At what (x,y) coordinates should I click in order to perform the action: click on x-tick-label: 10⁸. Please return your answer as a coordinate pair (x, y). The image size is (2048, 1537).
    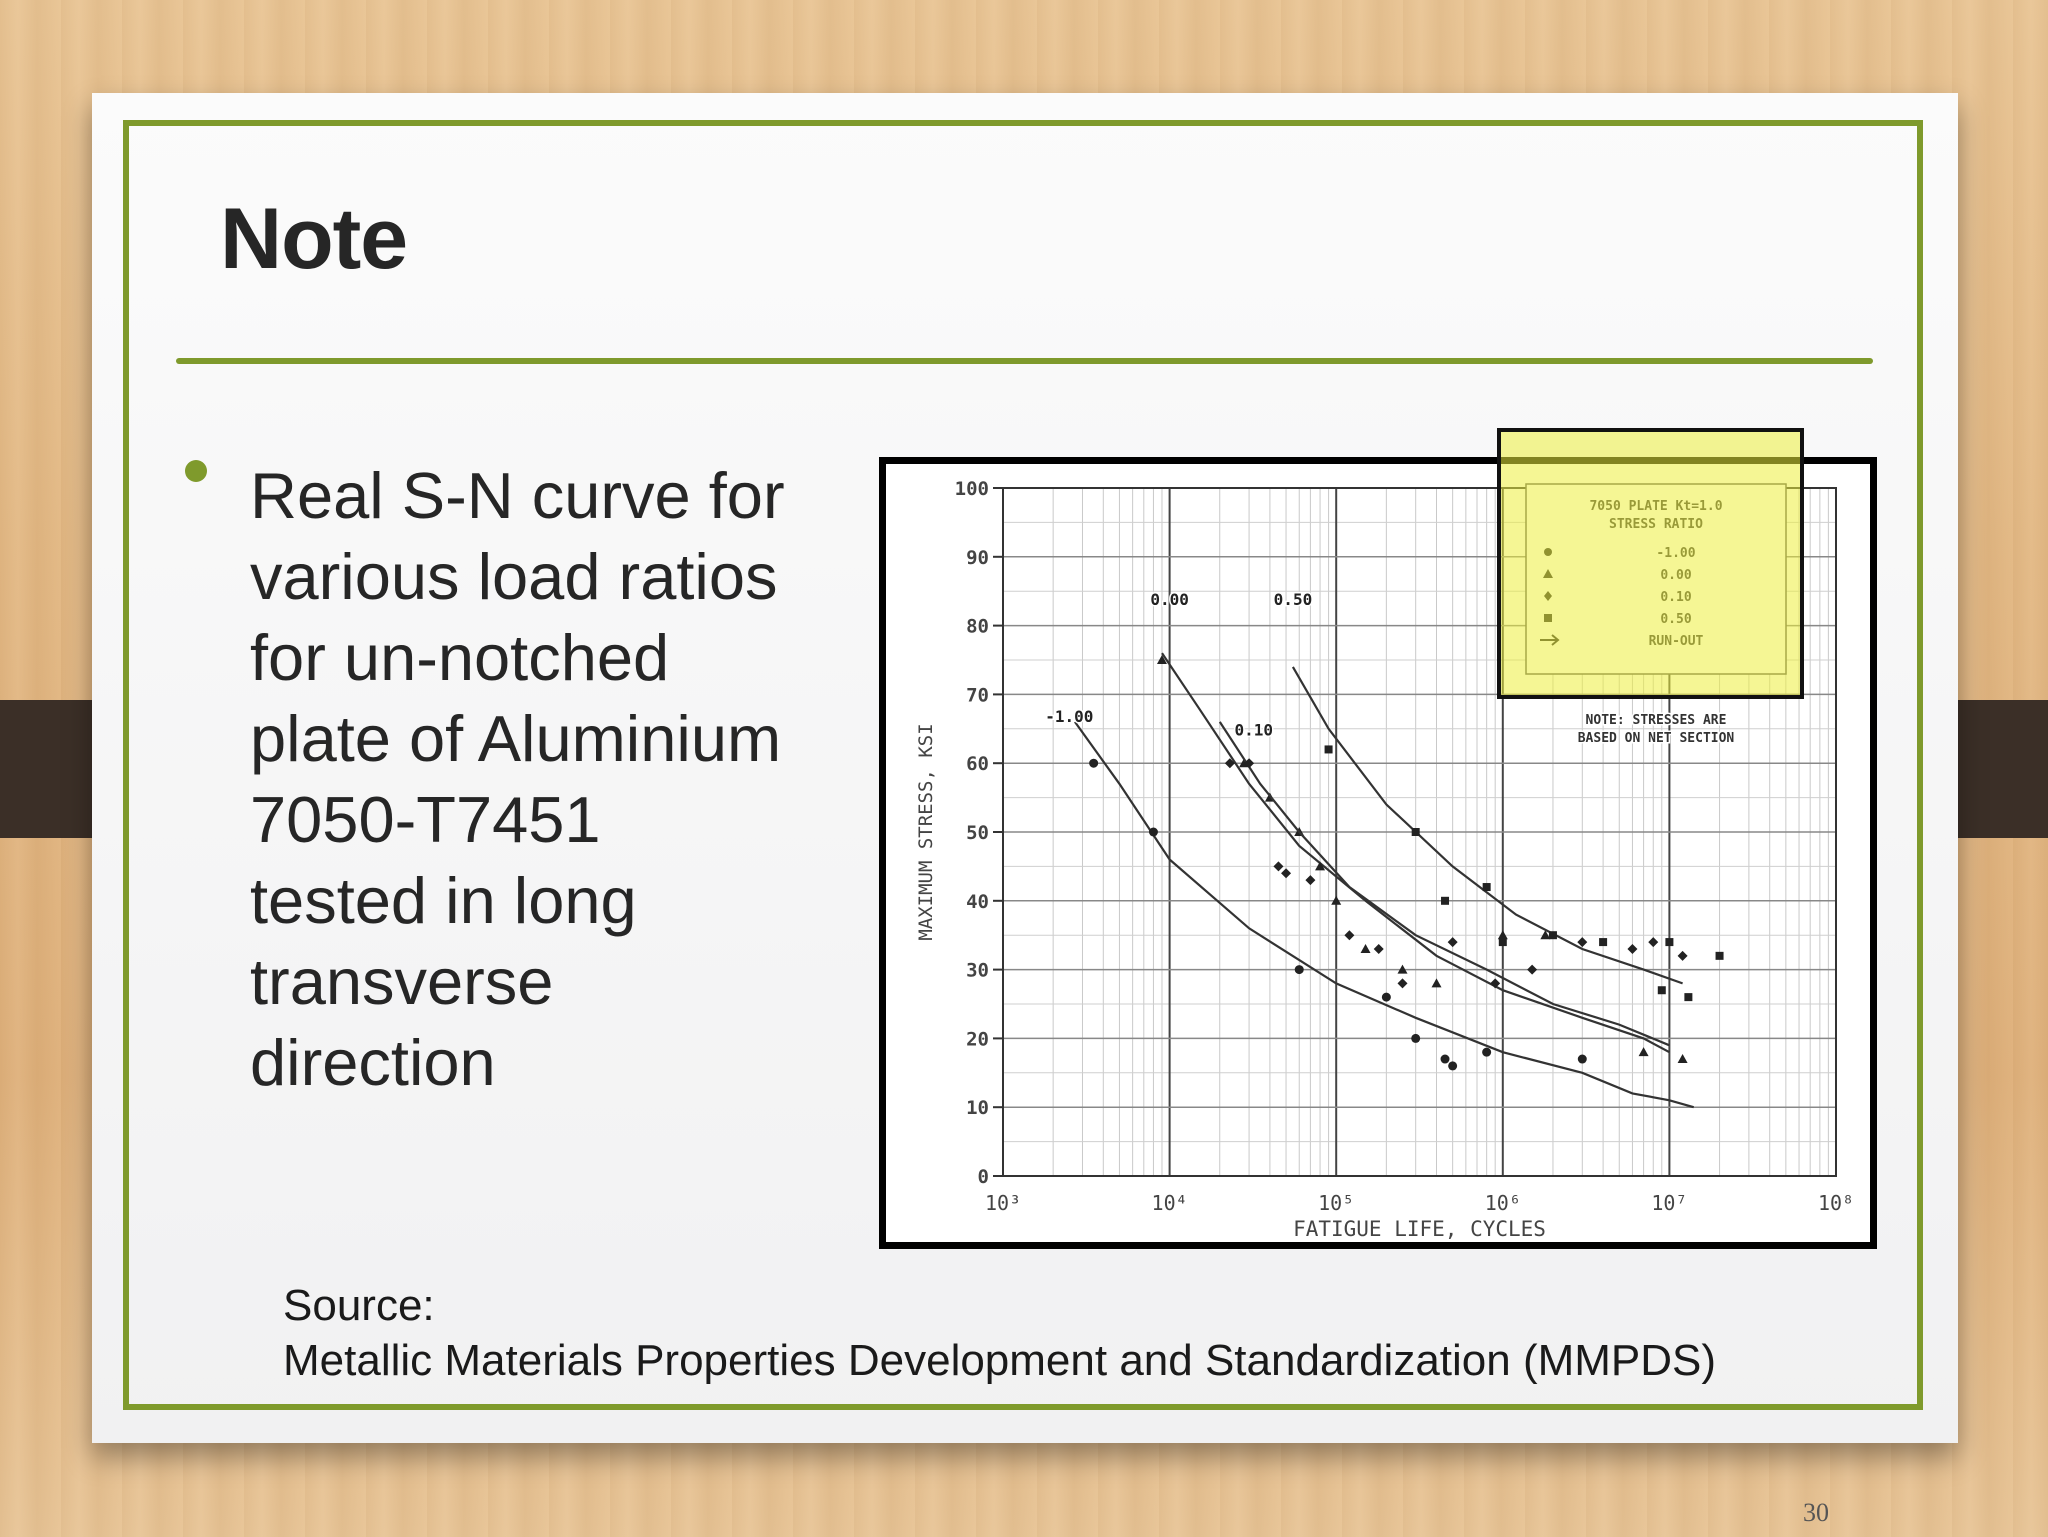
    Looking at the image, I should click on (1836, 1203).